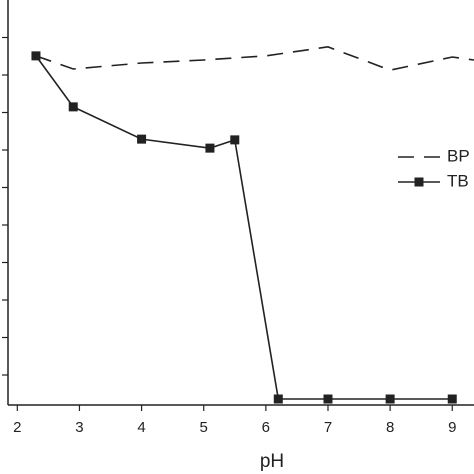 The image size is (474, 474). Describe the element at coordinates (79, 427) in the screenshot. I see `x-tick-label: 3` at that location.